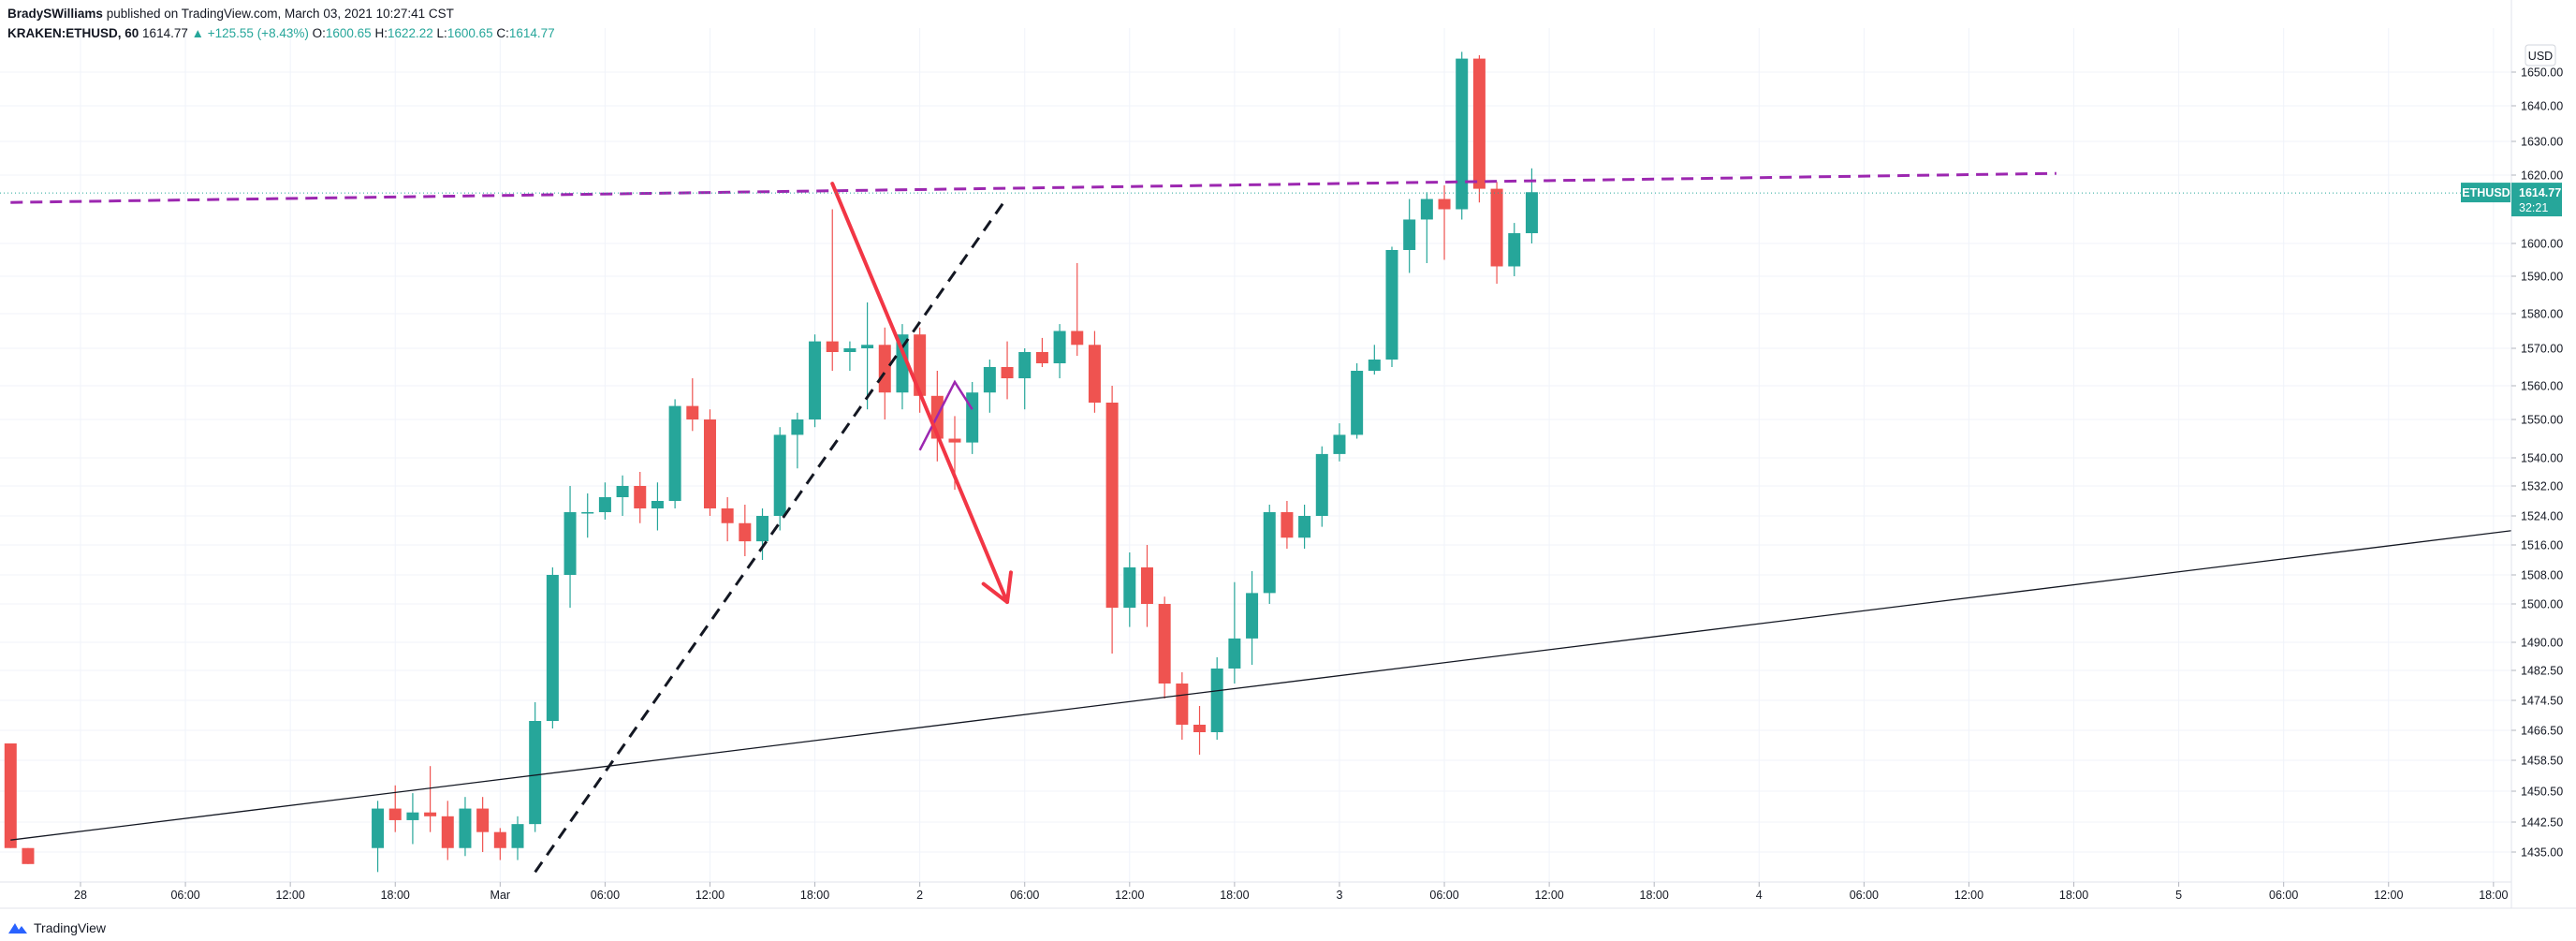  What do you see at coordinates (945, 415) in the screenshot?
I see `pattern-drawing` at bounding box center [945, 415].